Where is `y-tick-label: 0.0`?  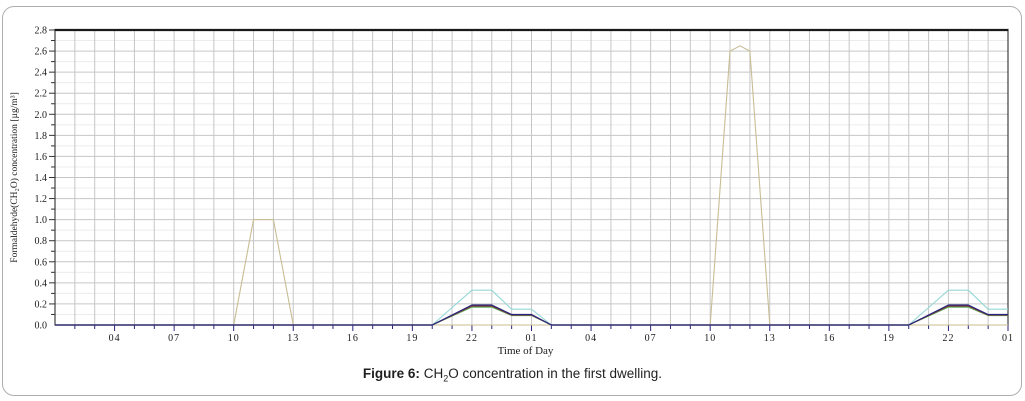 y-tick-label: 0.0 is located at coordinates (41, 326).